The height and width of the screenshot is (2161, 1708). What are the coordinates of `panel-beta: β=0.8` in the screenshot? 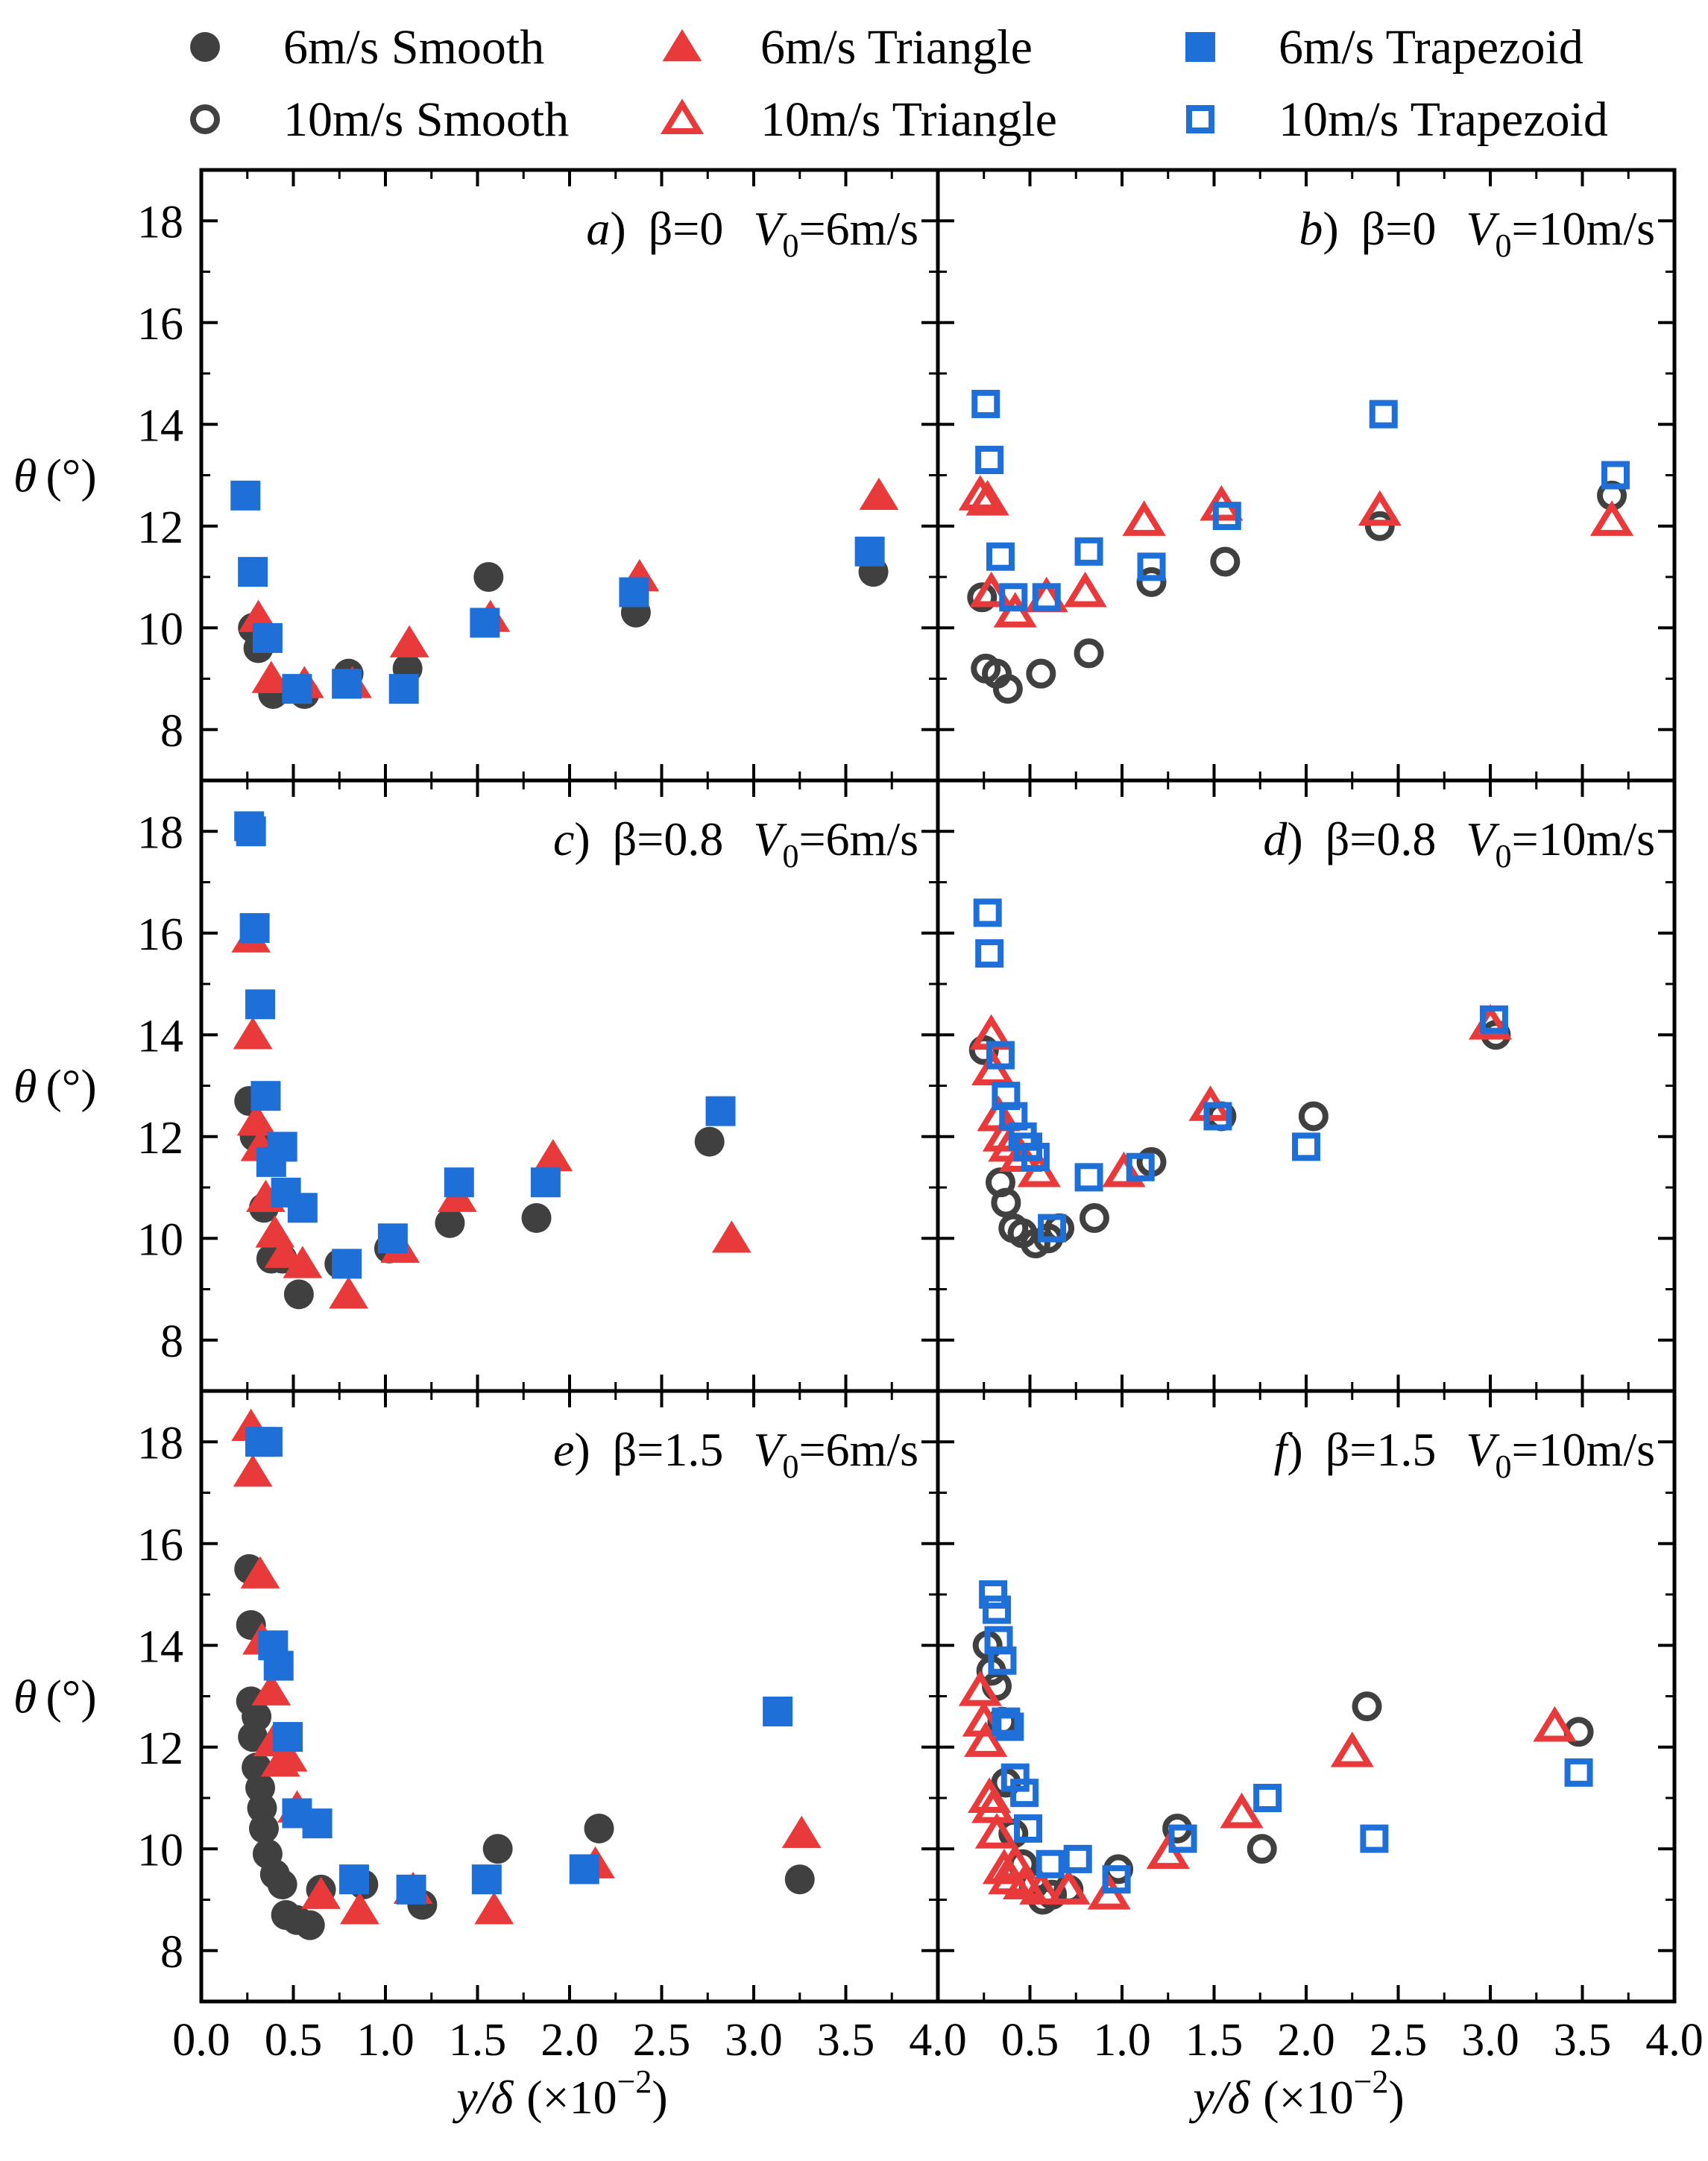 It's located at (1381, 839).